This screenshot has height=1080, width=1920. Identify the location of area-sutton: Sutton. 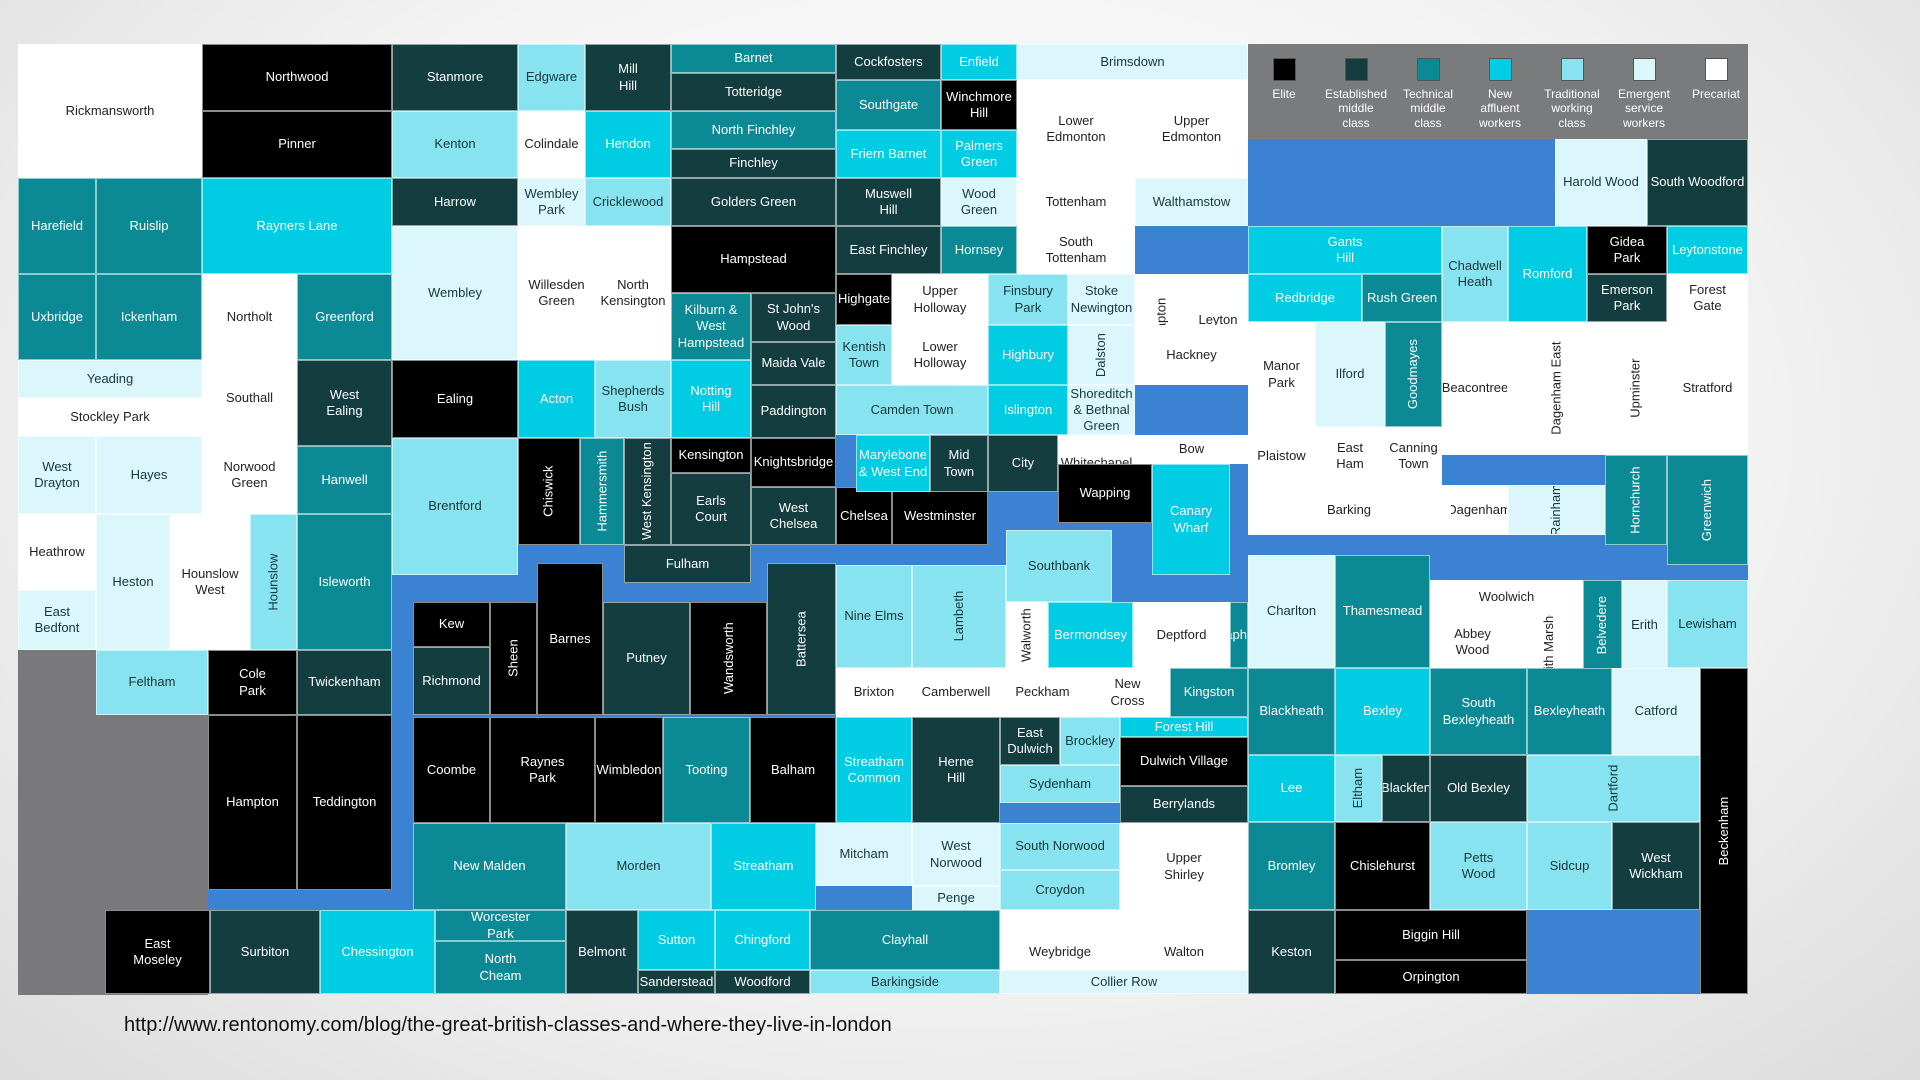
(676, 940).